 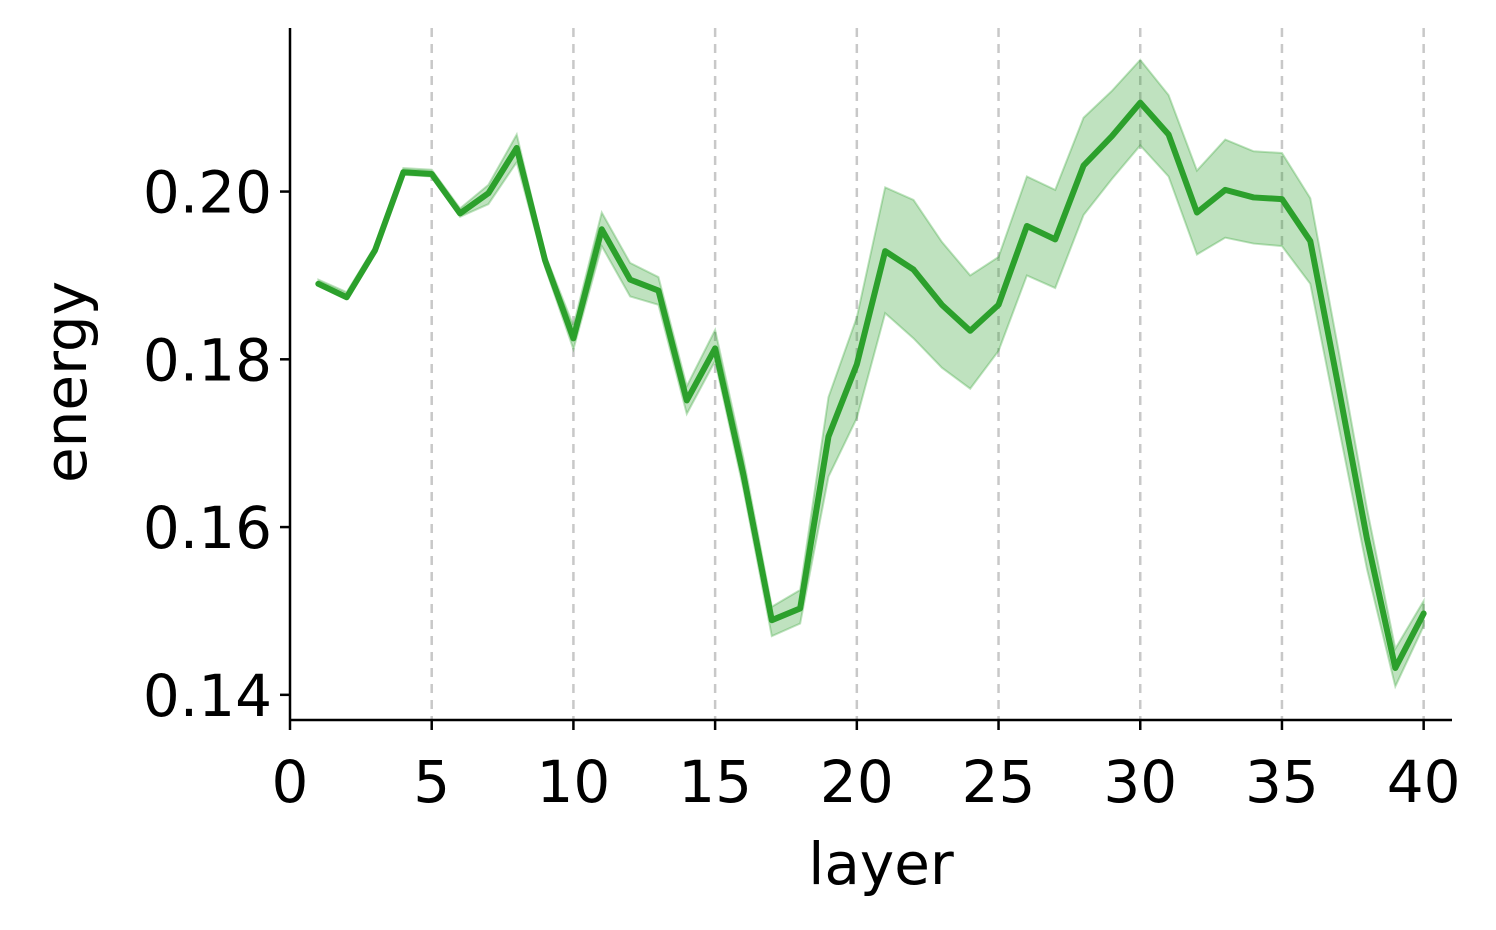 What do you see at coordinates (207, 528) in the screenshot?
I see `y-tick-label: 0.16` at bounding box center [207, 528].